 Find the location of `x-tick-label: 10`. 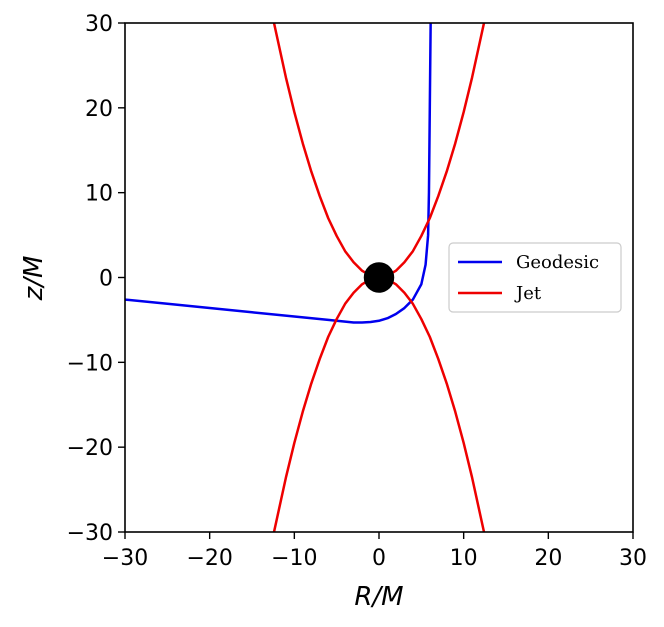

x-tick-label: 10 is located at coordinates (464, 558).